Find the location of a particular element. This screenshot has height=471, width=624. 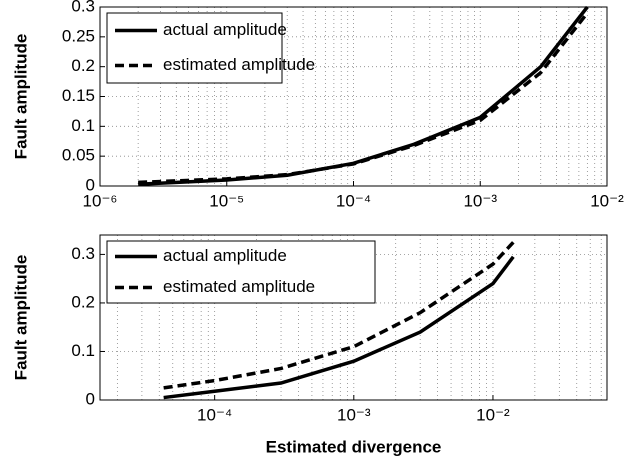

y-tick-label: 0.05 is located at coordinates (78, 155).